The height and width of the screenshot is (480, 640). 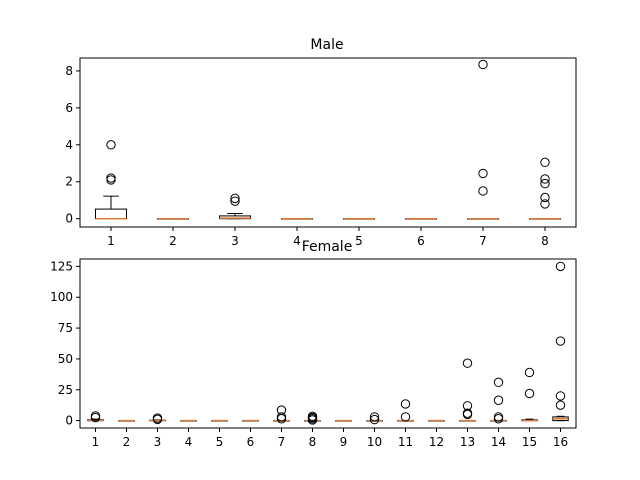 What do you see at coordinates (61, 266) in the screenshot?
I see `y-tick-label: 125` at bounding box center [61, 266].